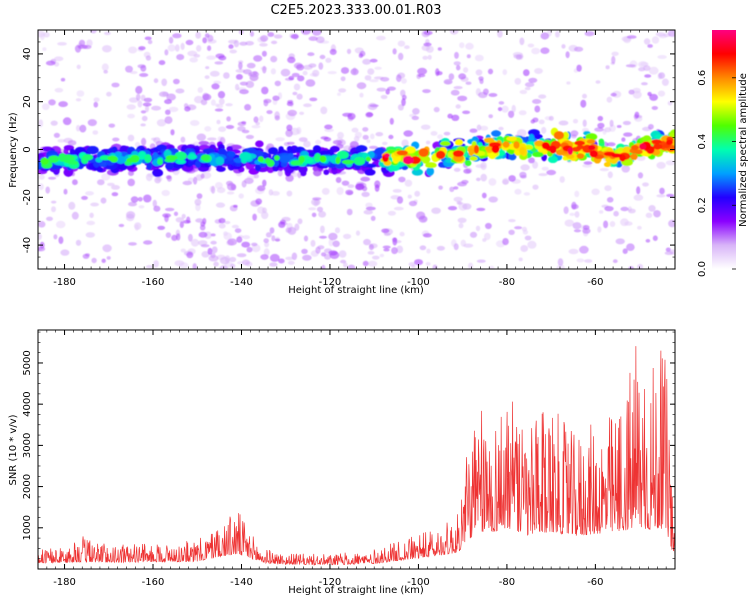  What do you see at coordinates (702, 78) in the screenshot?
I see `colorbar-tick-label: 0.6` at bounding box center [702, 78].